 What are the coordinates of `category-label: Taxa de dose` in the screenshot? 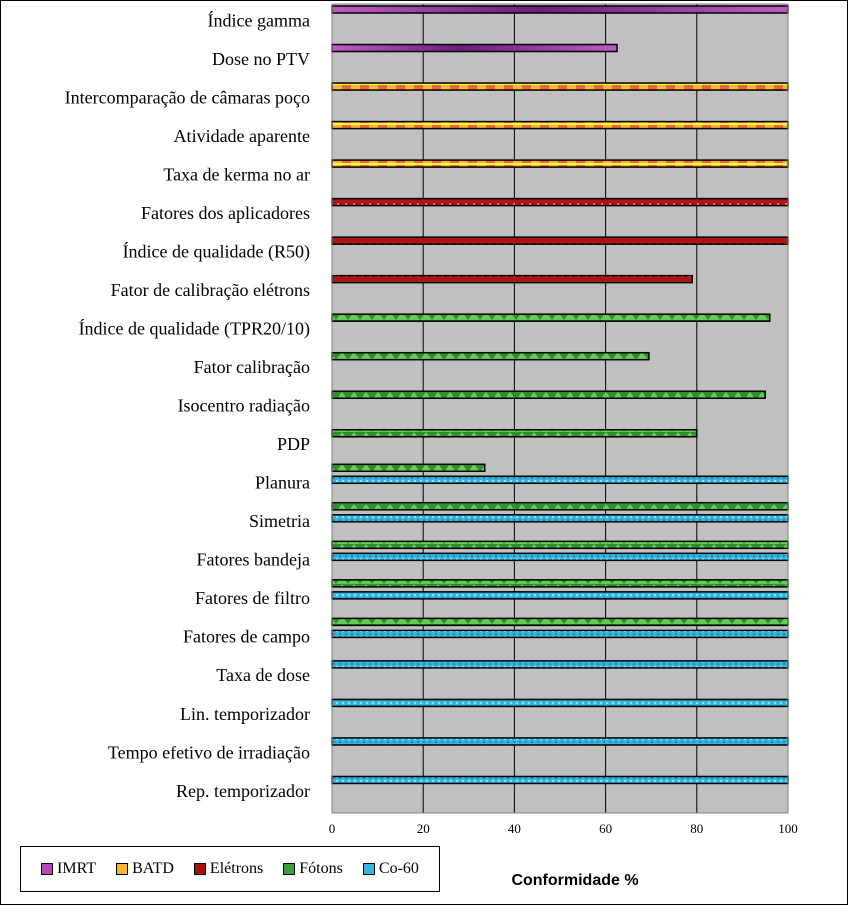 It's located at (263, 675).